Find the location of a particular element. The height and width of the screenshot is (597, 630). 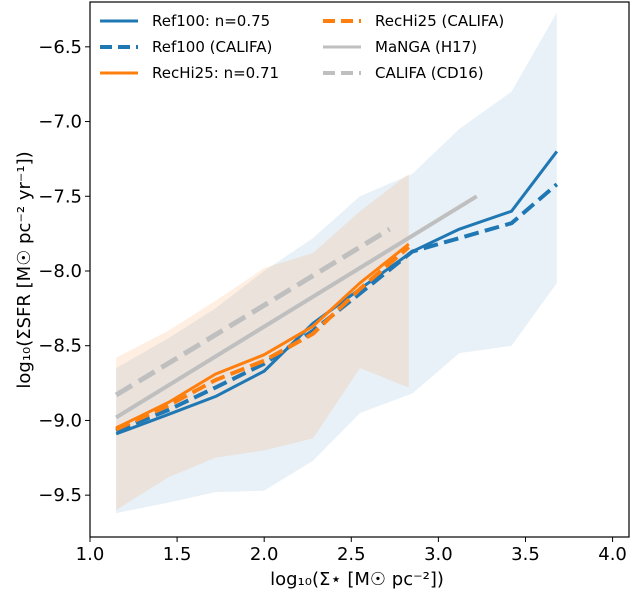

x-tick-label: 2.5 is located at coordinates (351, 554).